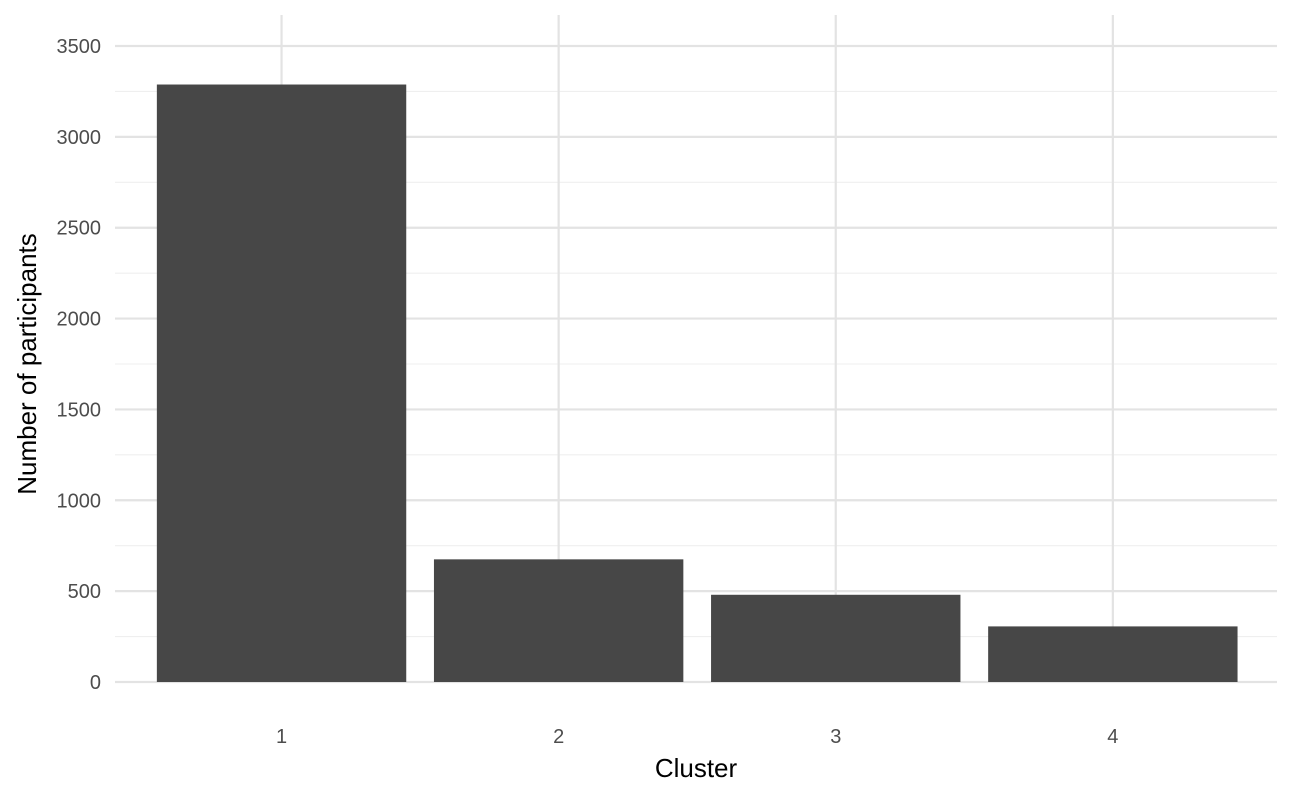  What do you see at coordinates (281, 737) in the screenshot?
I see `x-tick-label: 1` at bounding box center [281, 737].